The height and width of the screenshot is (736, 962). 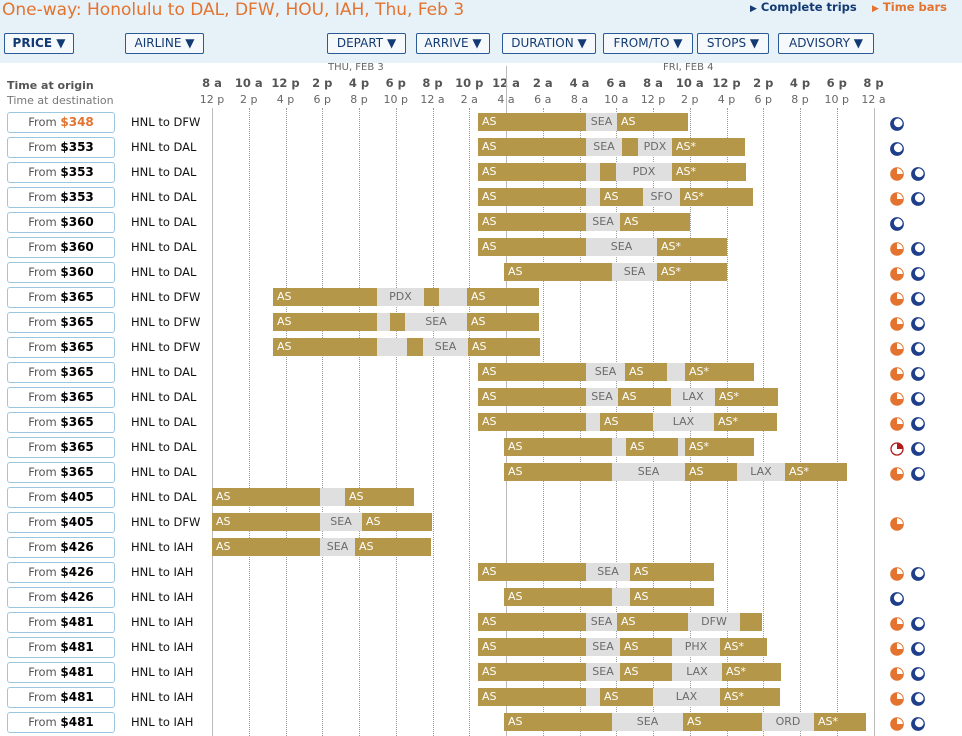 I want to click on layover-segment-bar: SFO, so click(x=661, y=197).